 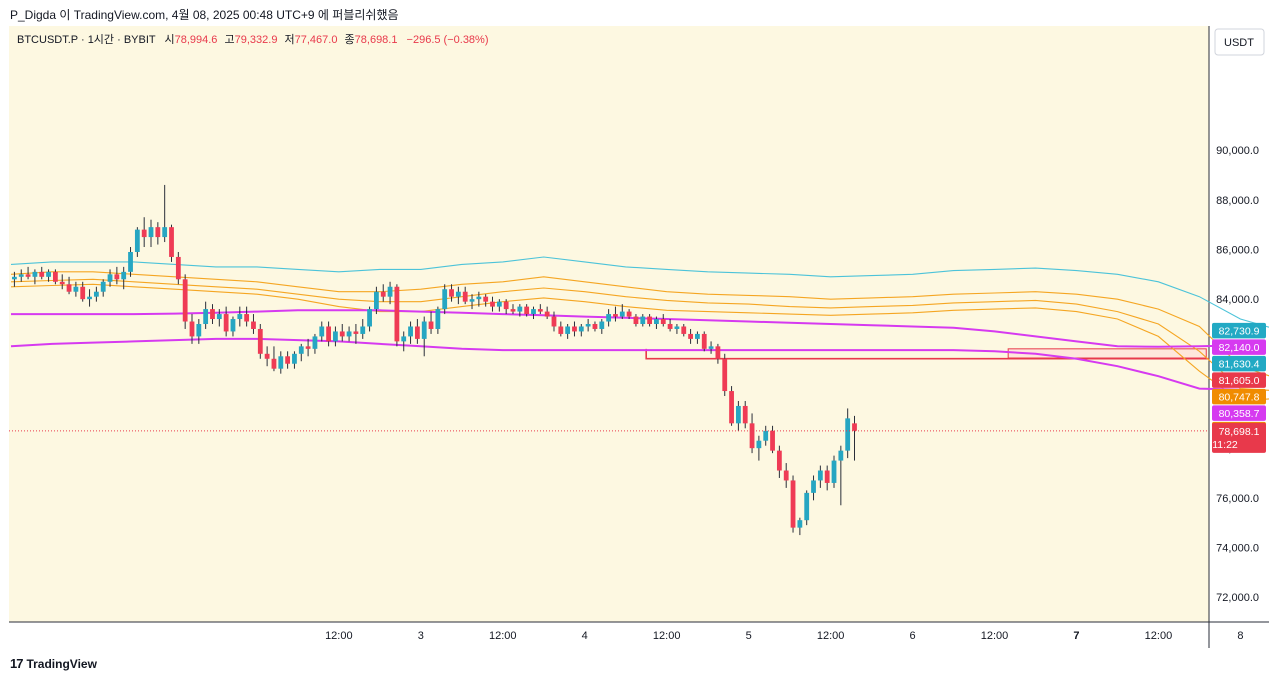 What do you see at coordinates (1239, 396) in the screenshot?
I see `price-badge: 80,747.8` at bounding box center [1239, 396].